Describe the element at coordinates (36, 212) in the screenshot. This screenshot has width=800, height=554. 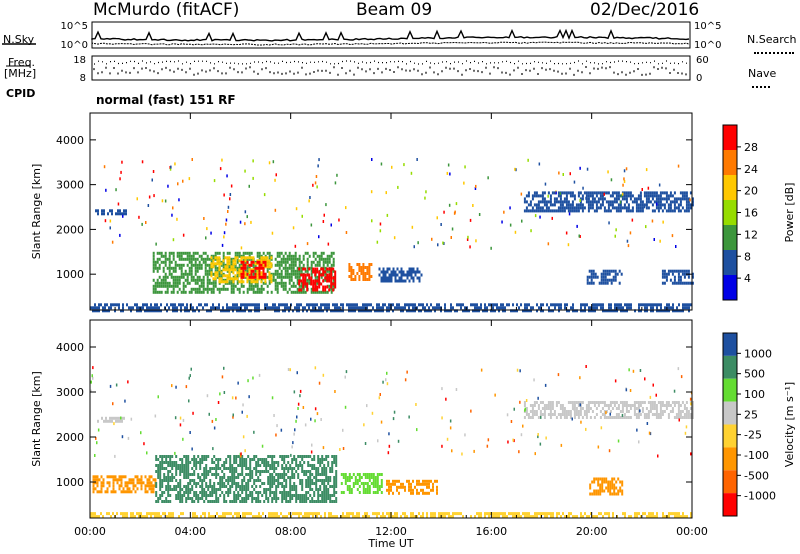
I see `y-axis-label: Slant Range [km]` at that location.